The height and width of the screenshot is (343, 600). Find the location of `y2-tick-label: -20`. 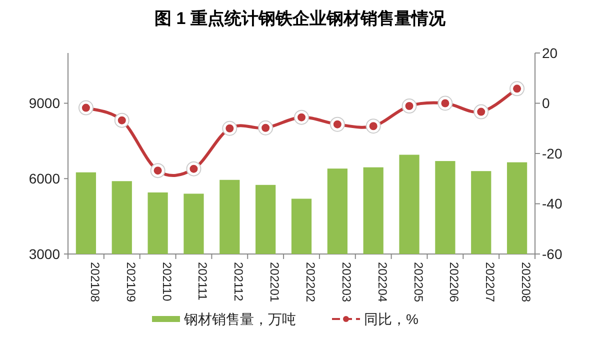

y2-tick-label: -20 is located at coordinates (552, 153).